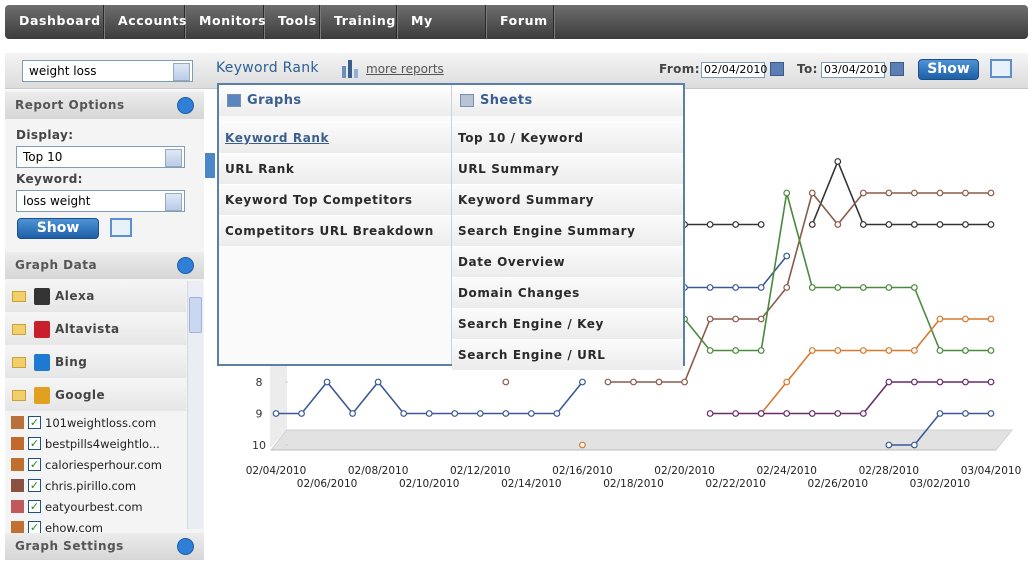 This screenshot has height=569, width=1033. Describe the element at coordinates (259, 382) in the screenshot. I see `y-tick-label: 8` at that location.